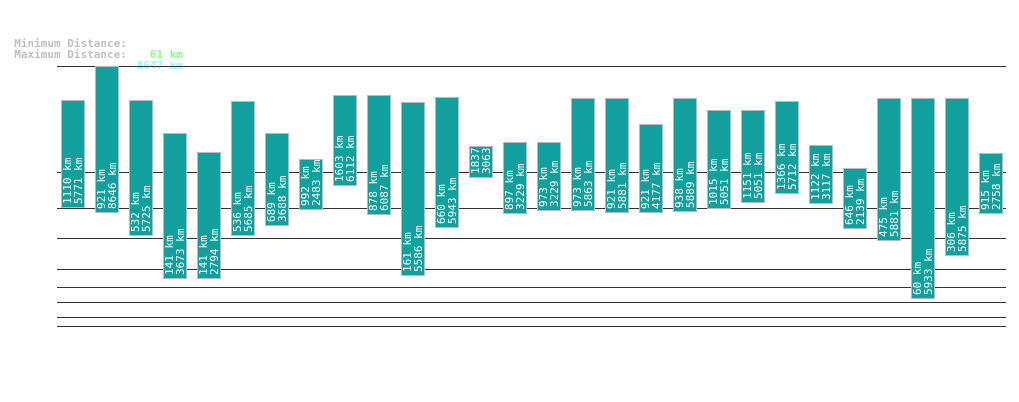 The height and width of the screenshot is (402, 1019). What do you see at coordinates (917, 278) in the screenshot?
I see `bar-min-label: 60 km` at bounding box center [917, 278].